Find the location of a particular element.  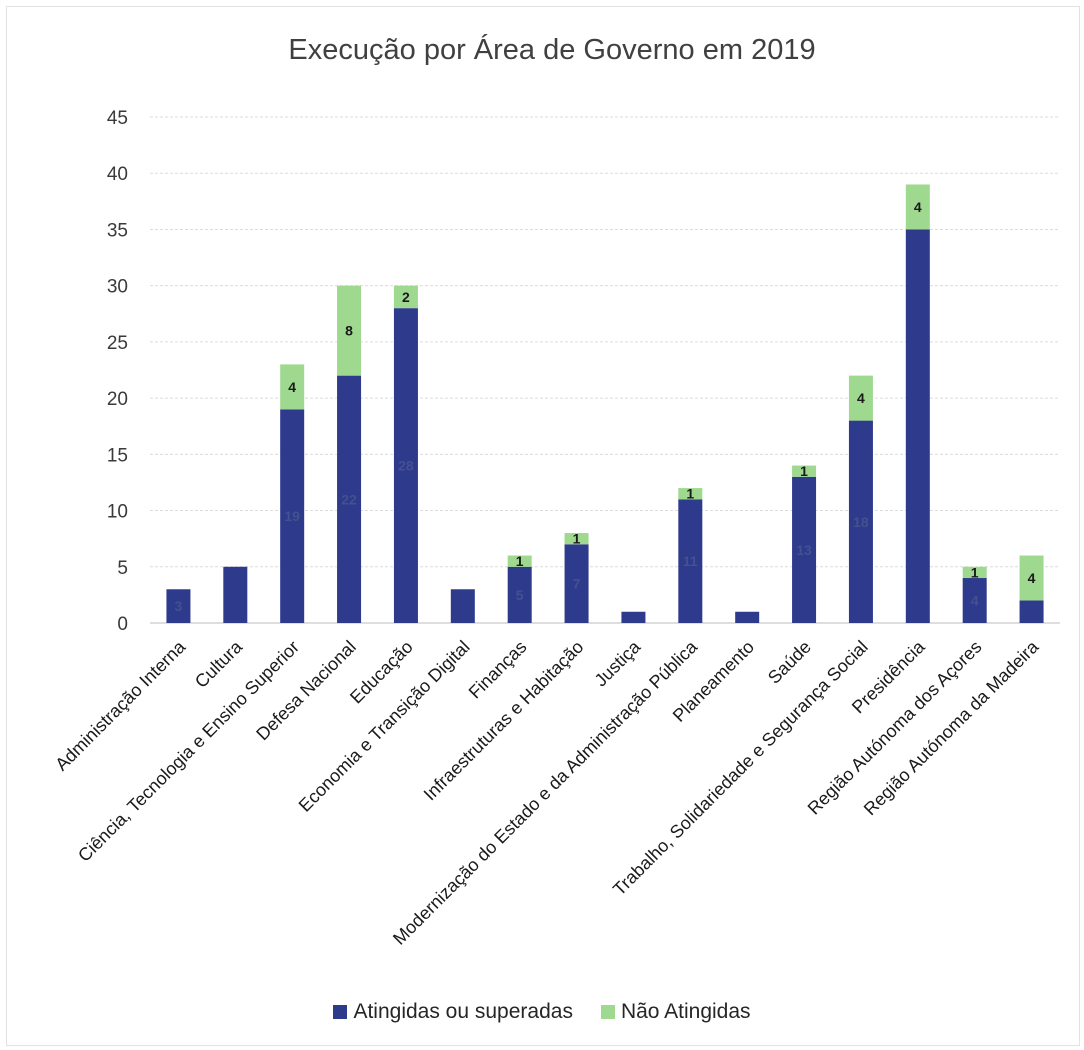

data-label: 2 is located at coordinates (406, 297).